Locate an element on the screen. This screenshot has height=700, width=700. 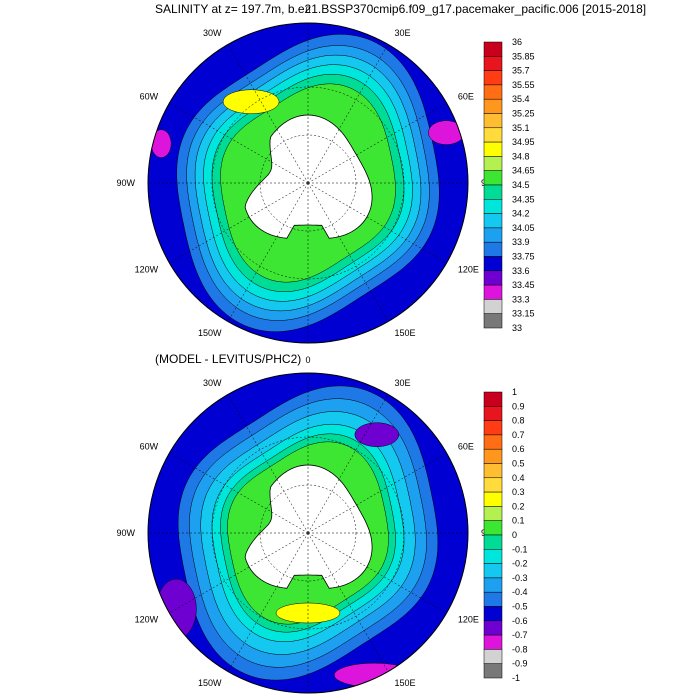
colorbar-label: 34.35 is located at coordinates (523, 199).